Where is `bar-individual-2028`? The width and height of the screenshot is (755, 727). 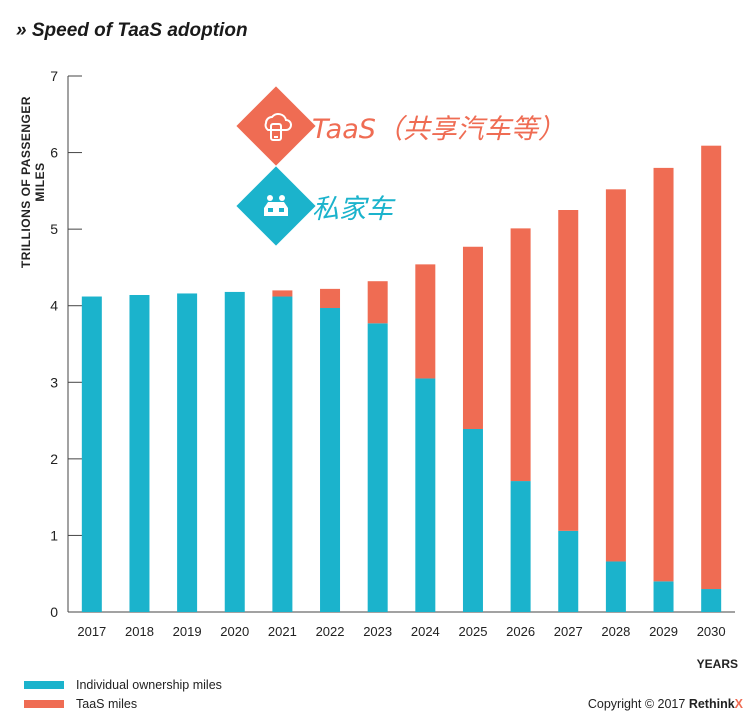
bar-individual-2028 is located at coordinates (615, 586).